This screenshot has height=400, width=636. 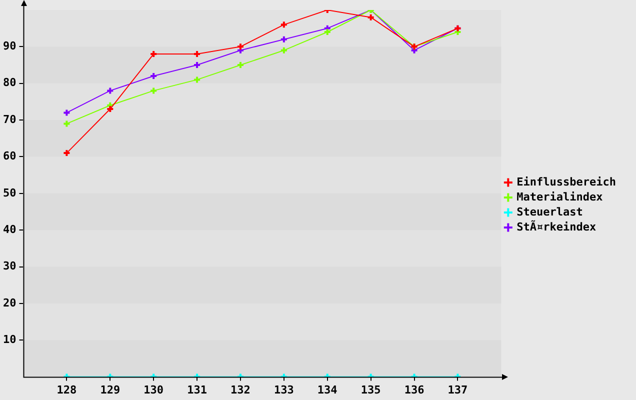 What do you see at coordinates (9, 266) in the screenshot?
I see `y-tick-label: 30` at bounding box center [9, 266].